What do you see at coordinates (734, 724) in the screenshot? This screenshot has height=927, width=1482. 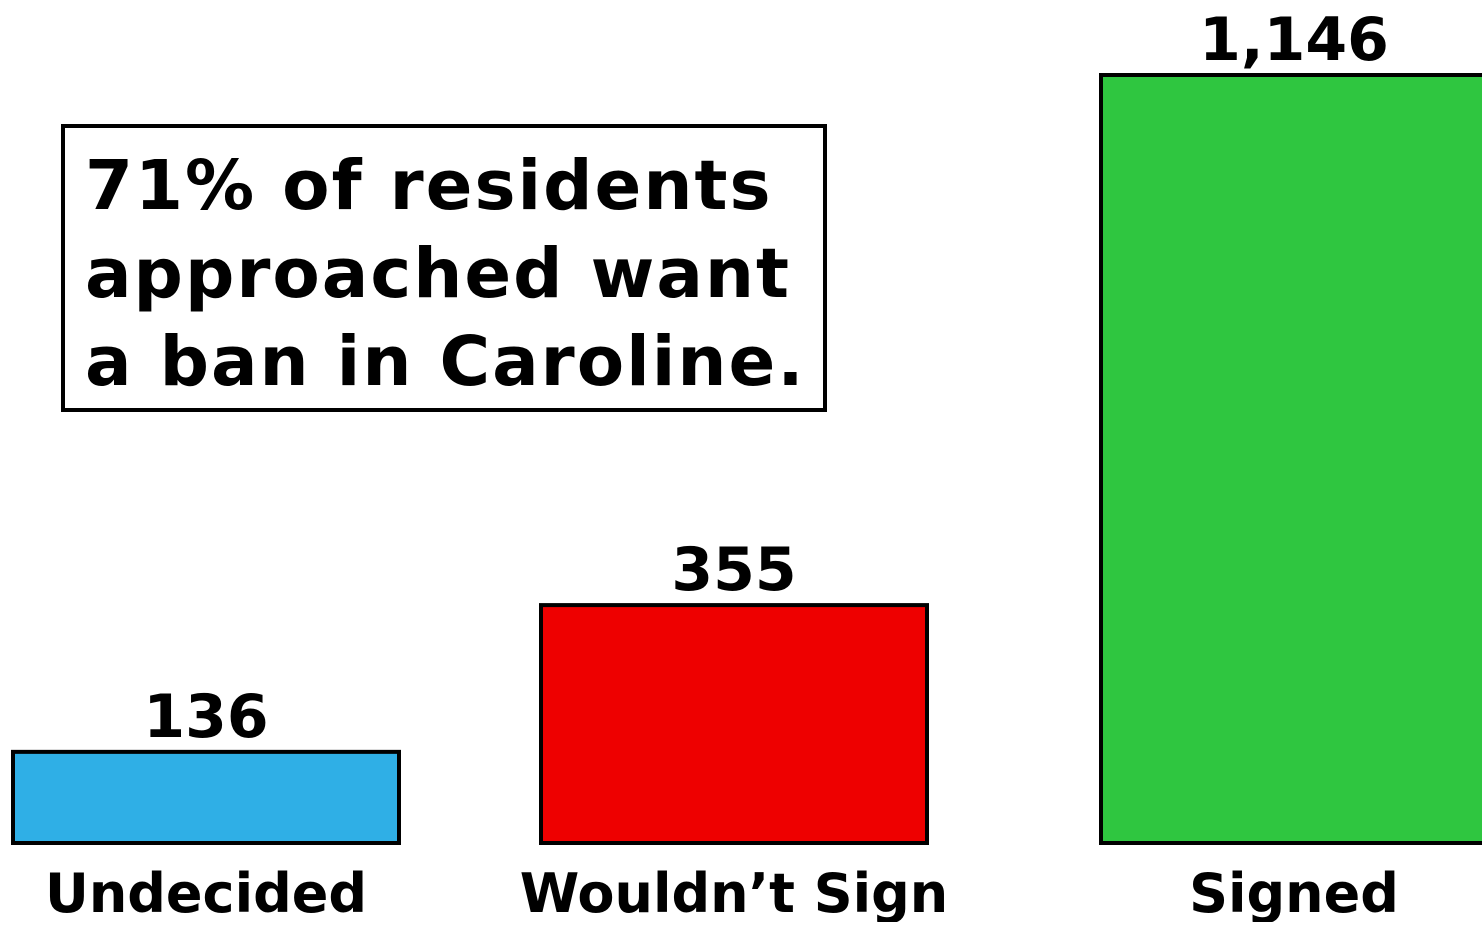 I see `bar-wouldn-t-sign` at bounding box center [734, 724].